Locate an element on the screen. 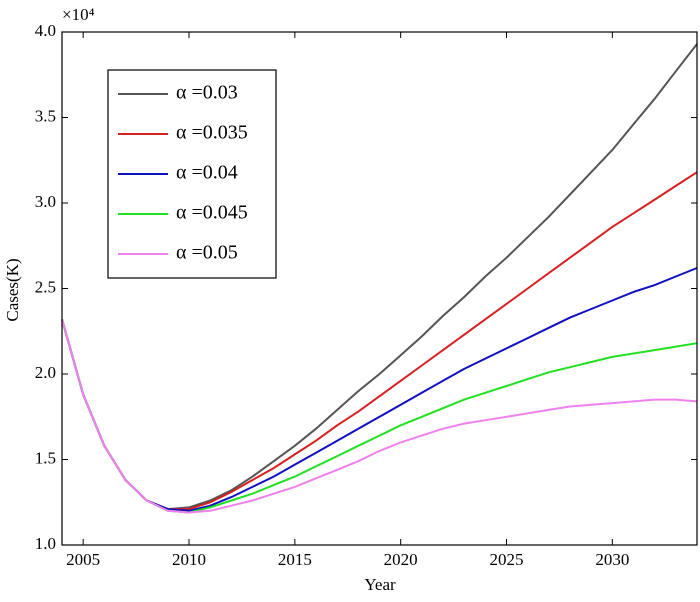  y-axis-label: Cases(K) is located at coordinates (12, 289).